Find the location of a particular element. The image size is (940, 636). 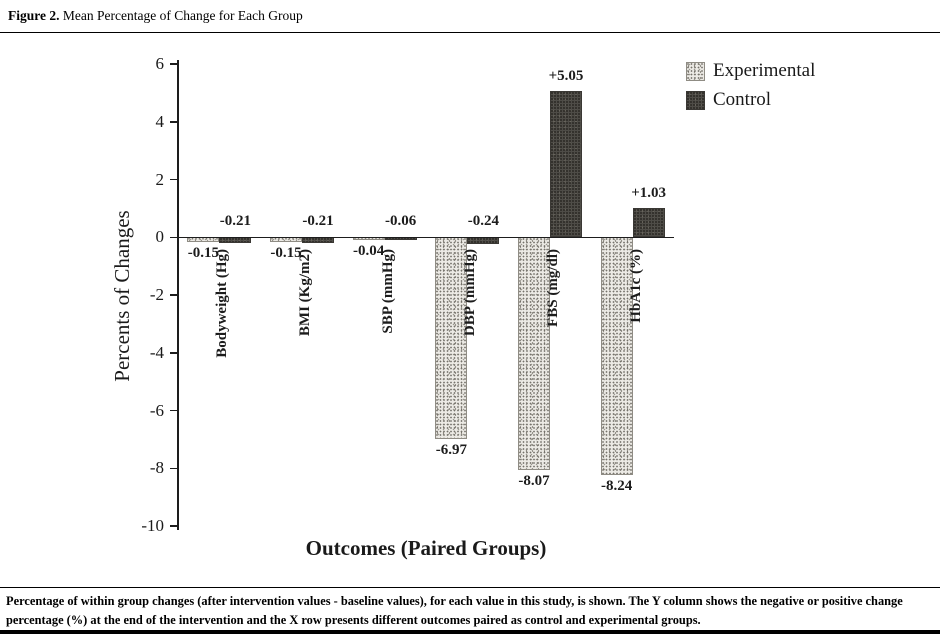

y-tick-label: -2 is located at coordinates (156, 294).